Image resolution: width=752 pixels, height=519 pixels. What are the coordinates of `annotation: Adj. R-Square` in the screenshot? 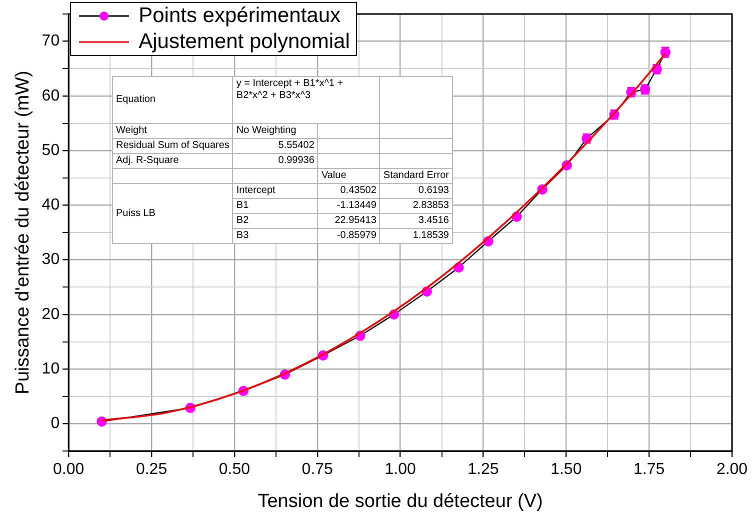 It's located at (172, 161).